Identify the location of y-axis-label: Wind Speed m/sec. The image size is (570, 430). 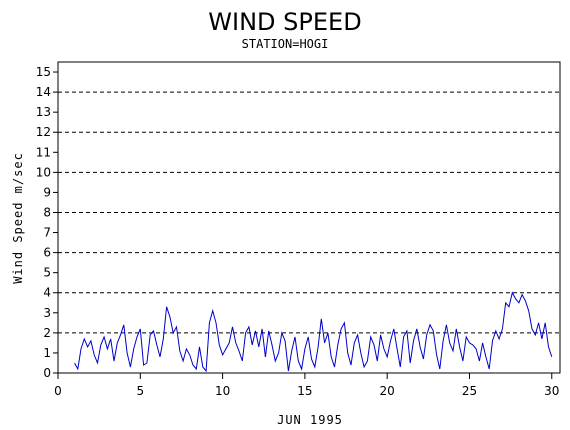
(18, 218).